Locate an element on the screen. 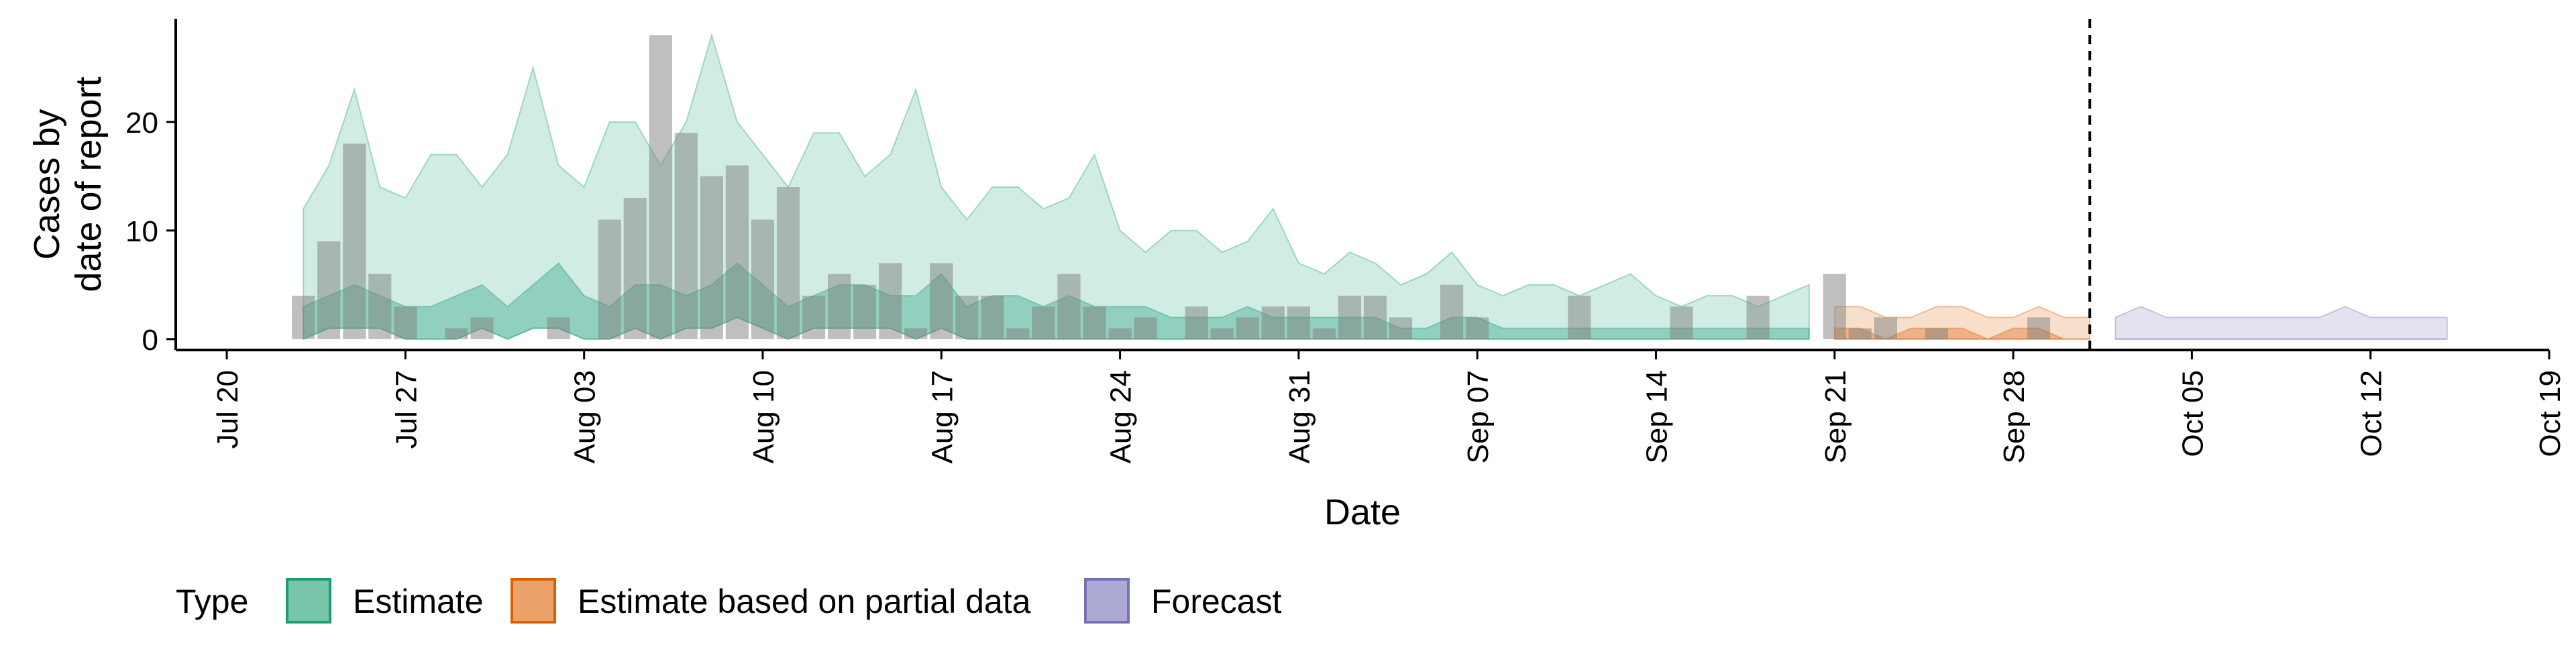 The width and height of the screenshot is (2576, 647). legend-label: Estimate based on partial data is located at coordinates (804, 602).